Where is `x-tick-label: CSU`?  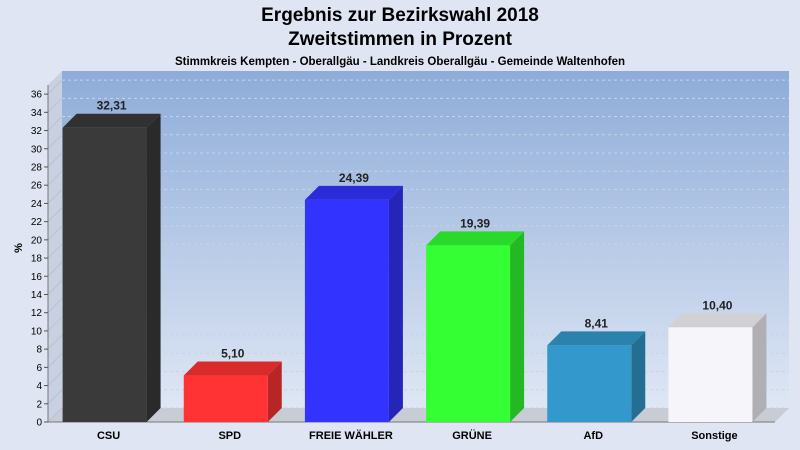 x-tick-label: CSU is located at coordinates (108, 436).